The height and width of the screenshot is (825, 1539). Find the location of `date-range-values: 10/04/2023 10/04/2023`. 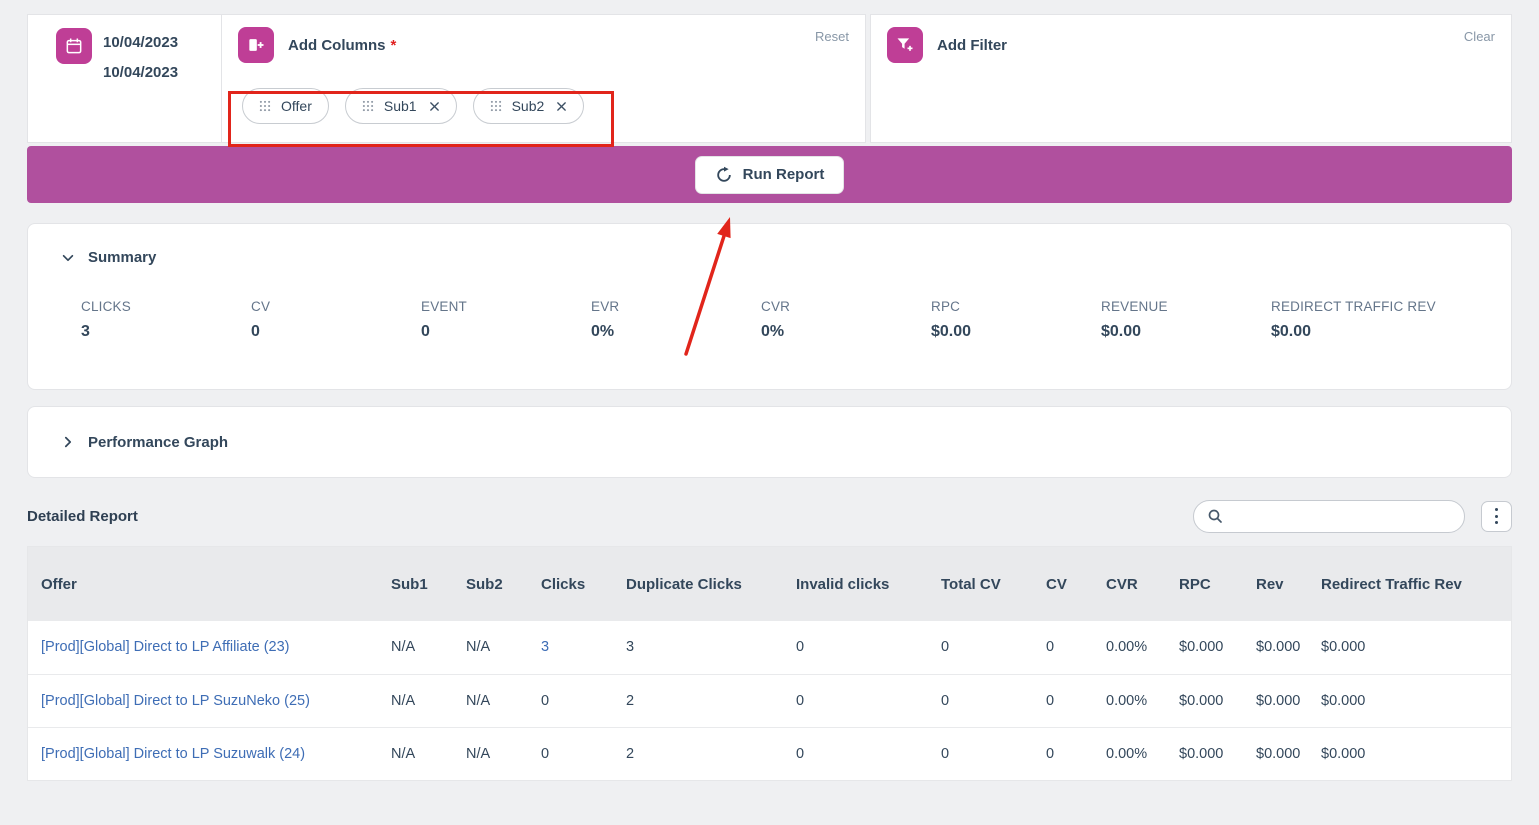

date-range-values: 10/04/2023 10/04/2023 is located at coordinates (140, 58).